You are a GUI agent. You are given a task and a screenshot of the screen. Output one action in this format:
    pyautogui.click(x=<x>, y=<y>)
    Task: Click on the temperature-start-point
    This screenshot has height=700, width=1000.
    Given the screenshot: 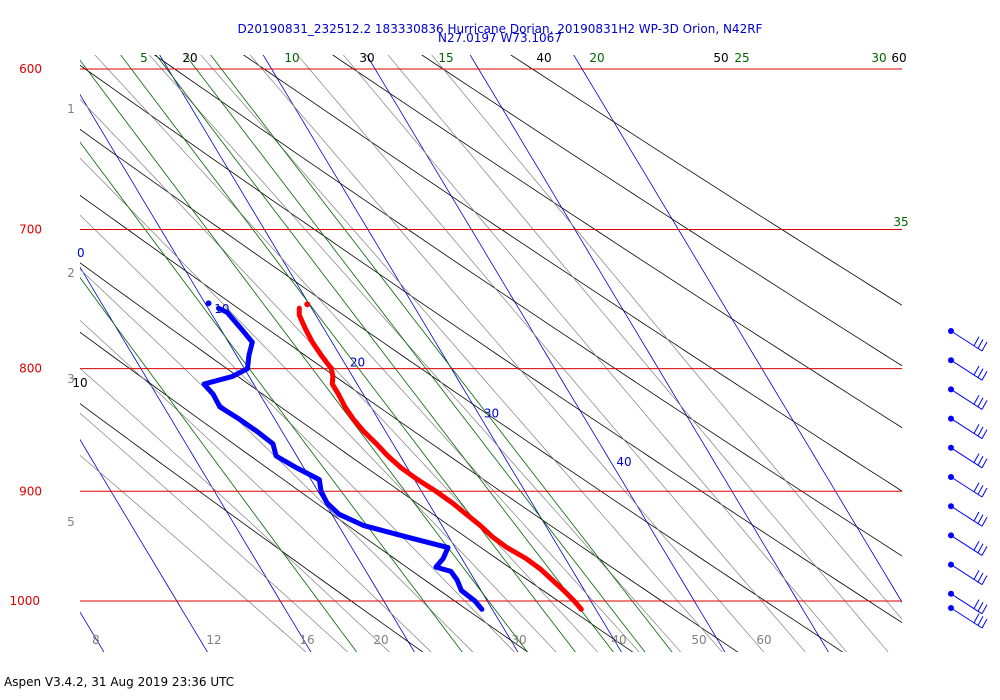 What is the action you would take?
    pyautogui.click(x=307, y=304)
    